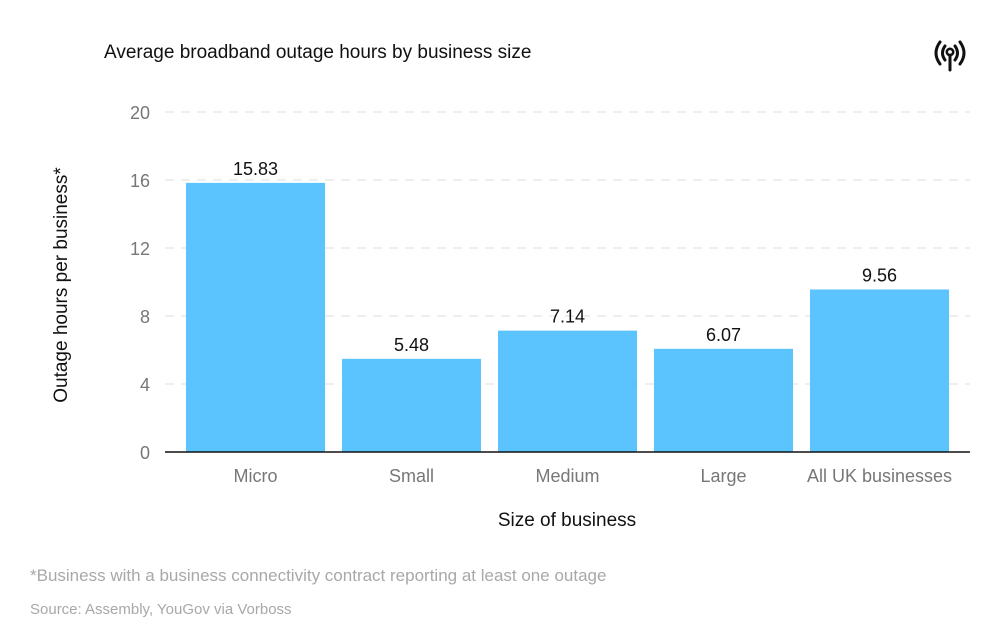 The height and width of the screenshot is (641, 1000). What do you see at coordinates (567, 520) in the screenshot?
I see `x-axis-label: Size of business` at bounding box center [567, 520].